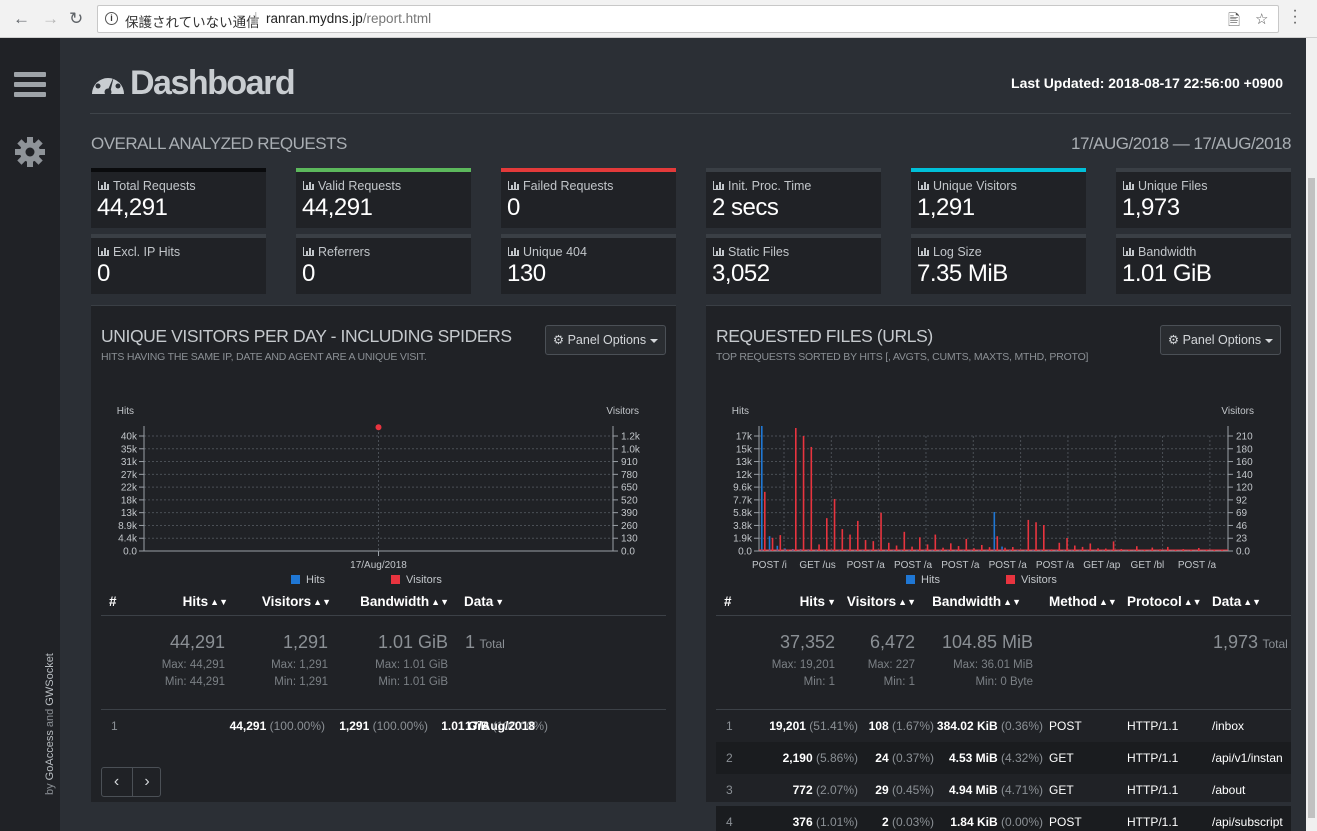  I want to click on back-arrow-icon: ←, so click(21, 18).